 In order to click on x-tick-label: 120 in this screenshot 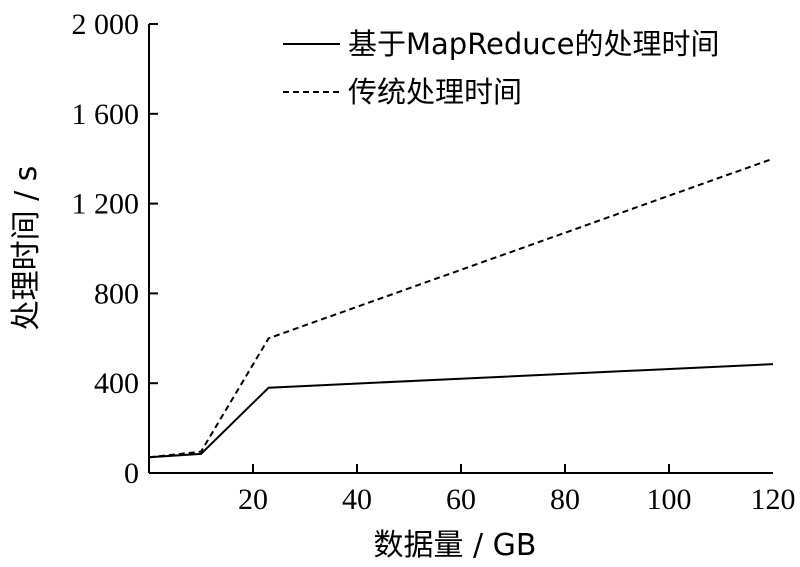, I will do `click(773, 499)`.